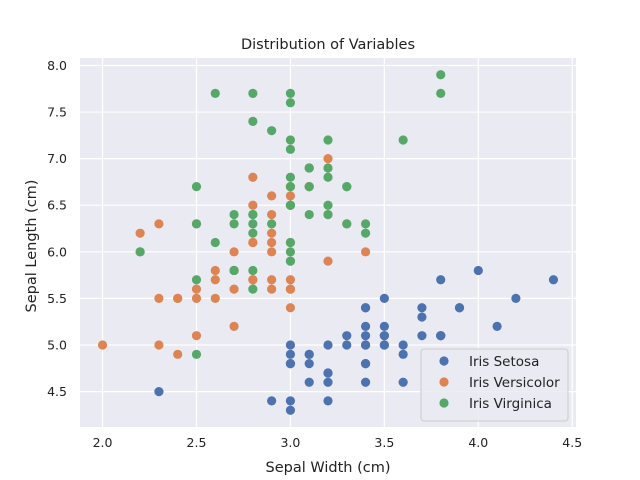 The height and width of the screenshot is (480, 640). What do you see at coordinates (328, 468) in the screenshot?
I see `x-axis-title: Sepal Width (cm)` at bounding box center [328, 468].